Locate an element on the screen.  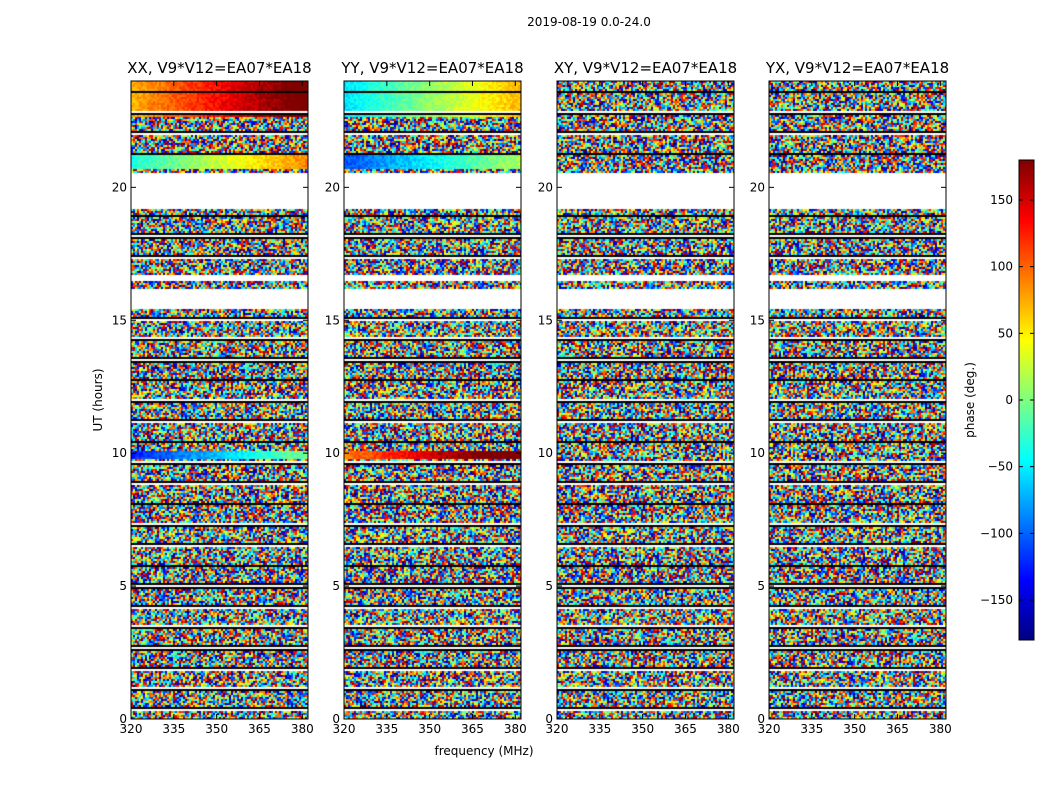
panel-4-frame is located at coordinates (857, 400).